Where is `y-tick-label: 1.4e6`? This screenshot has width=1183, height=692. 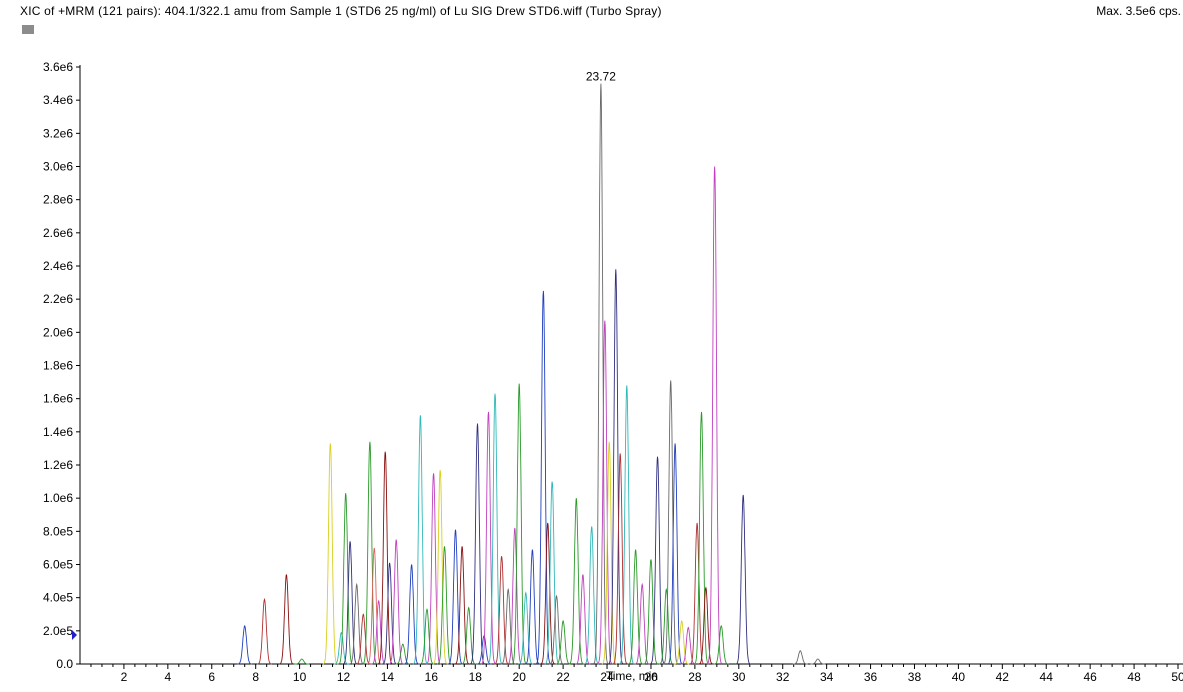 y-tick-label: 1.4e6 is located at coordinates (58, 432).